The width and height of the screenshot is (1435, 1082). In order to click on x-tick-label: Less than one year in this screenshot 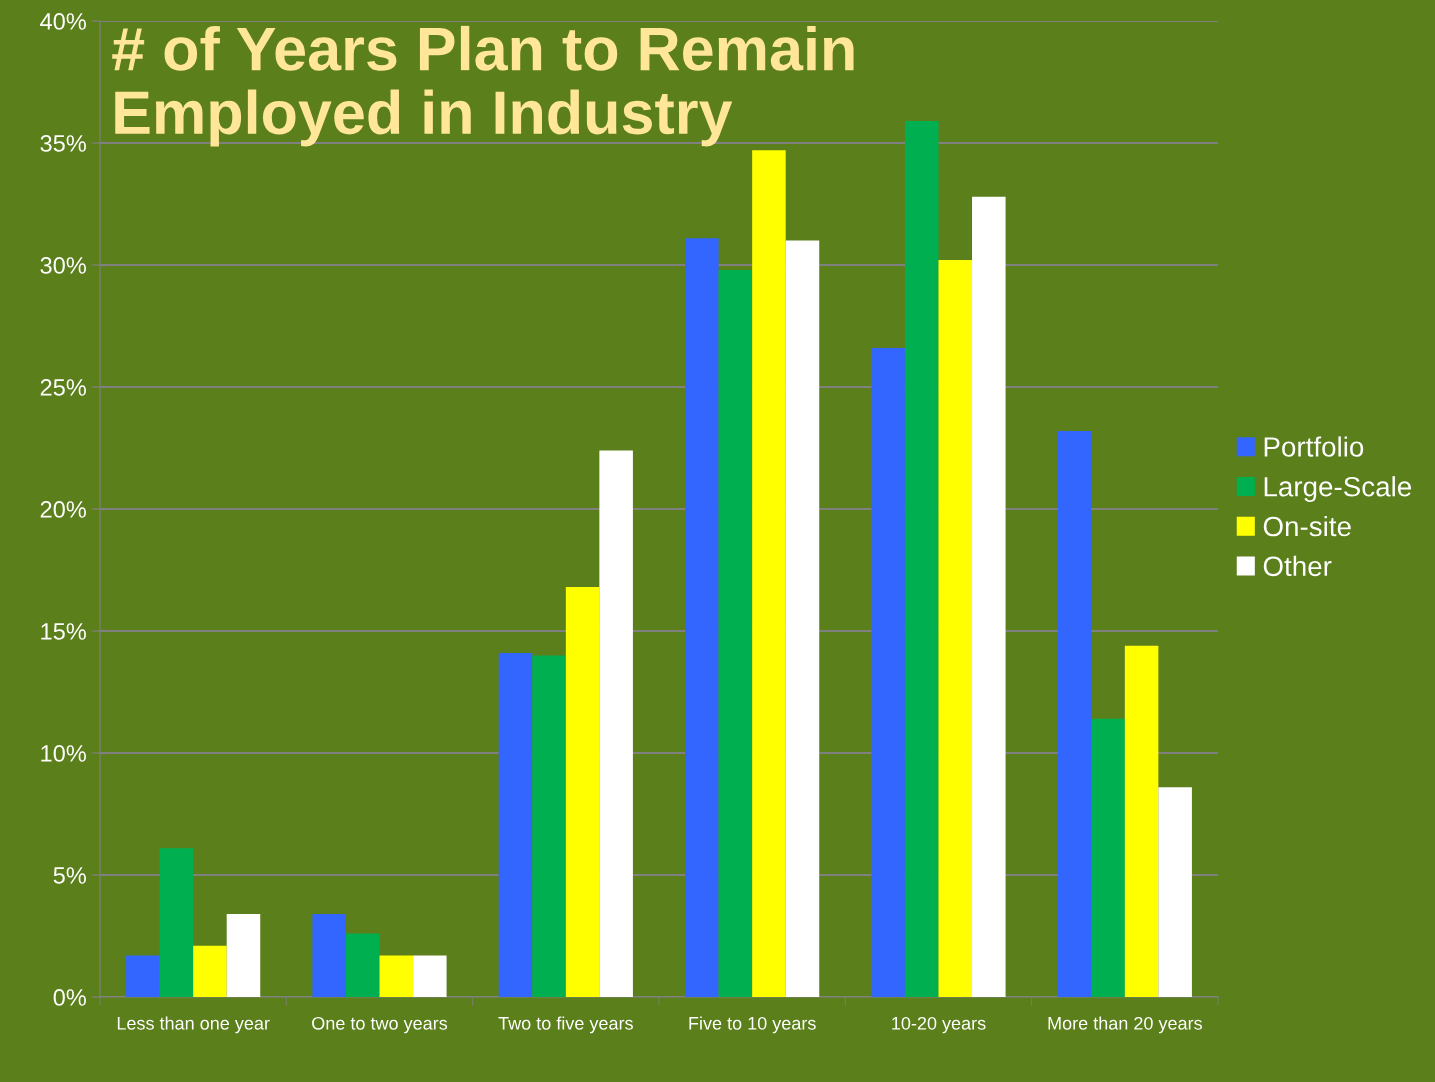, I will do `click(193, 1025)`.